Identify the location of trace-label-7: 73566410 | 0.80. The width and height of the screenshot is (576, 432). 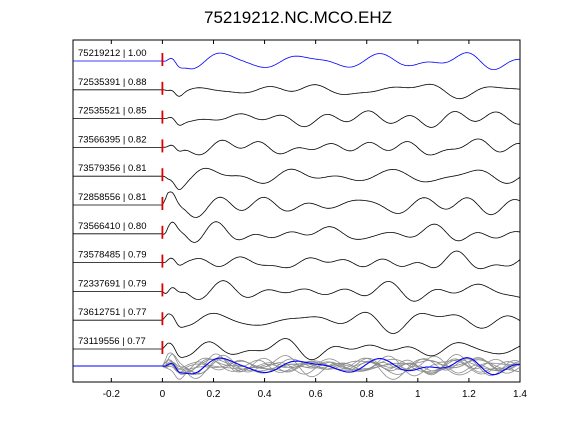
(112, 226).